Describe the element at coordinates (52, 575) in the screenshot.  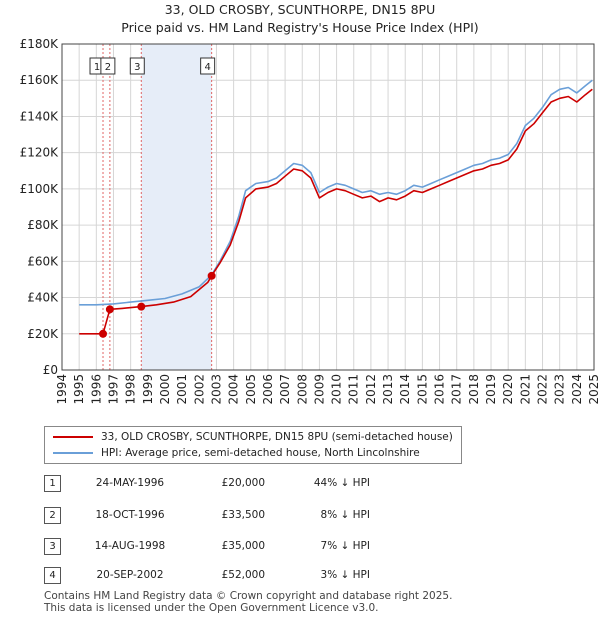
I see `sale-number-badge: 4` at that location.